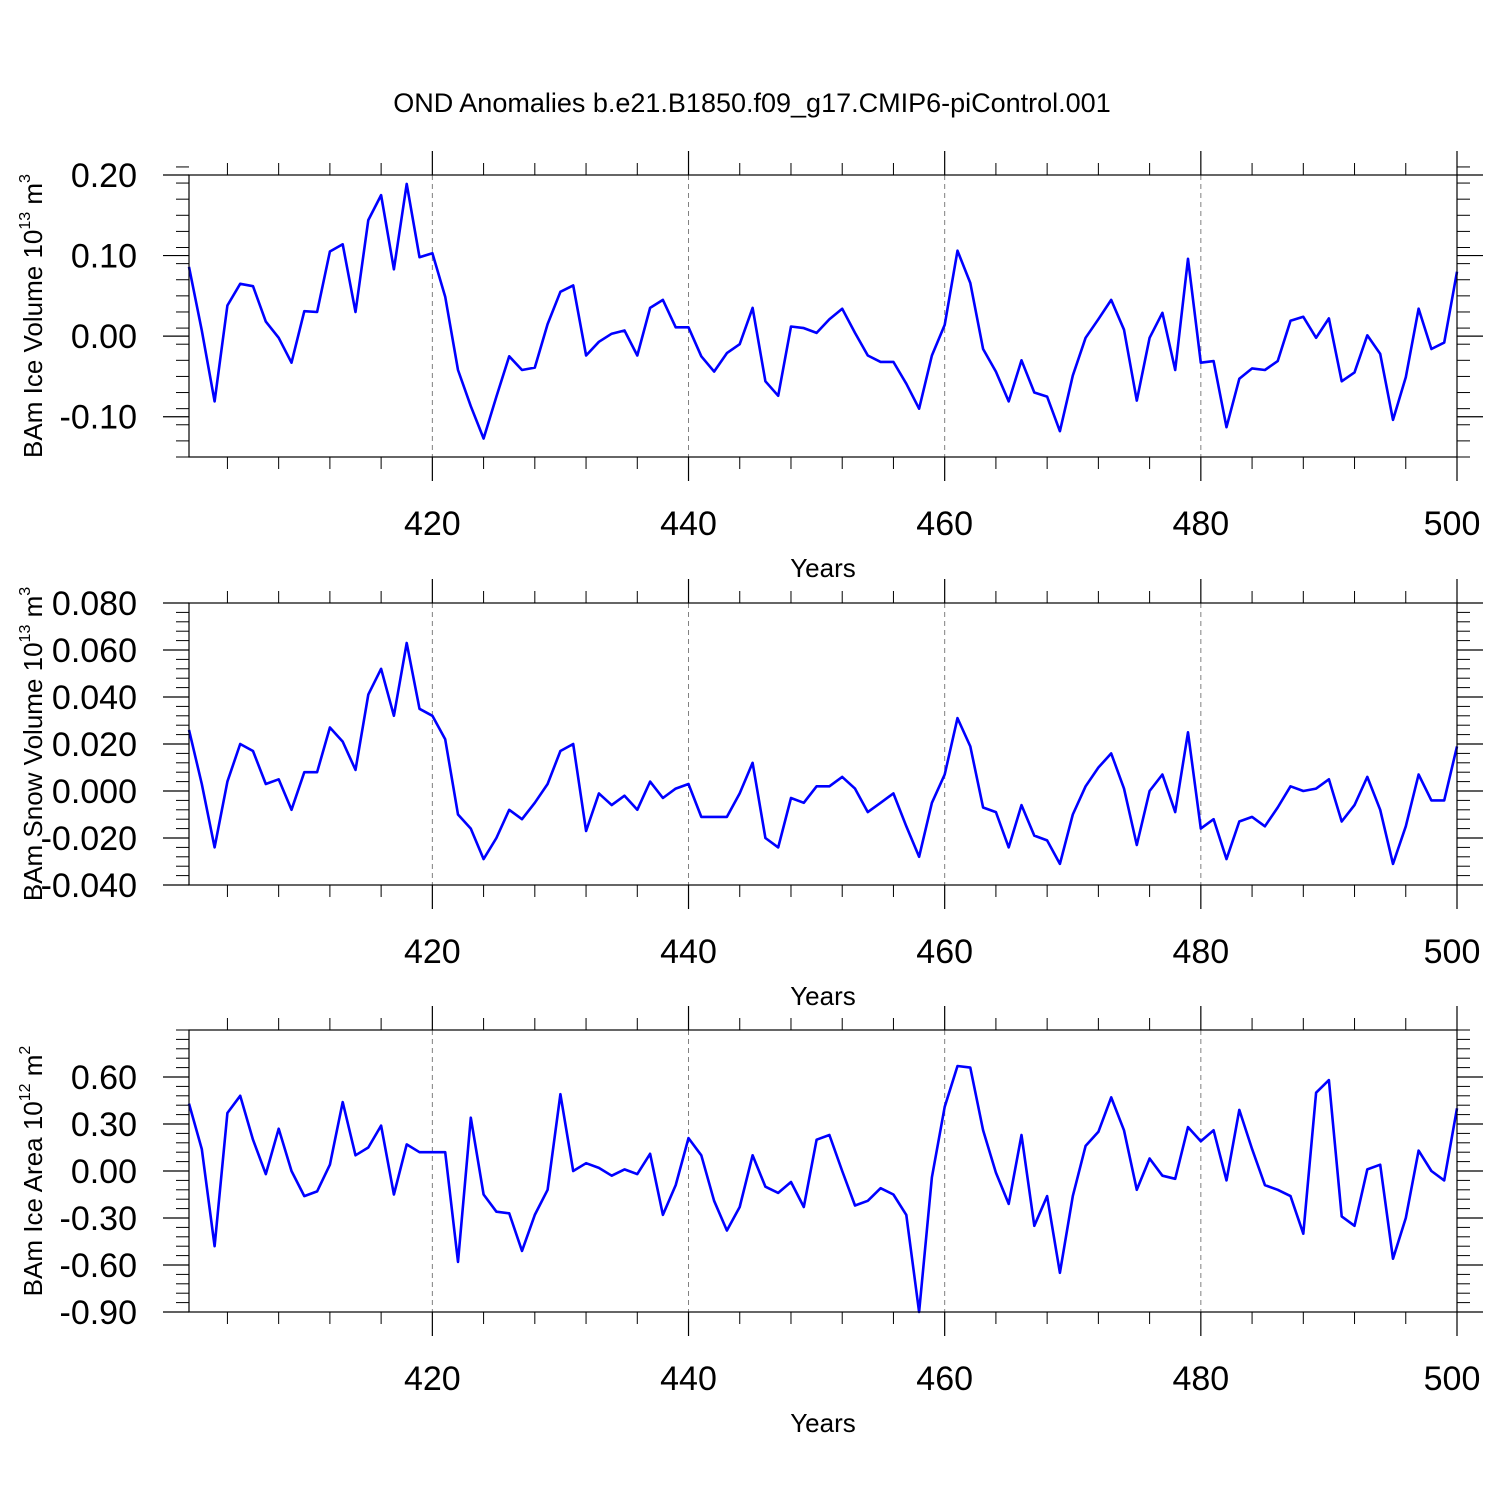  What do you see at coordinates (33, 771) in the screenshot?
I see `y-axis-label-main: BAm Snow Volume 10` at bounding box center [33, 771].